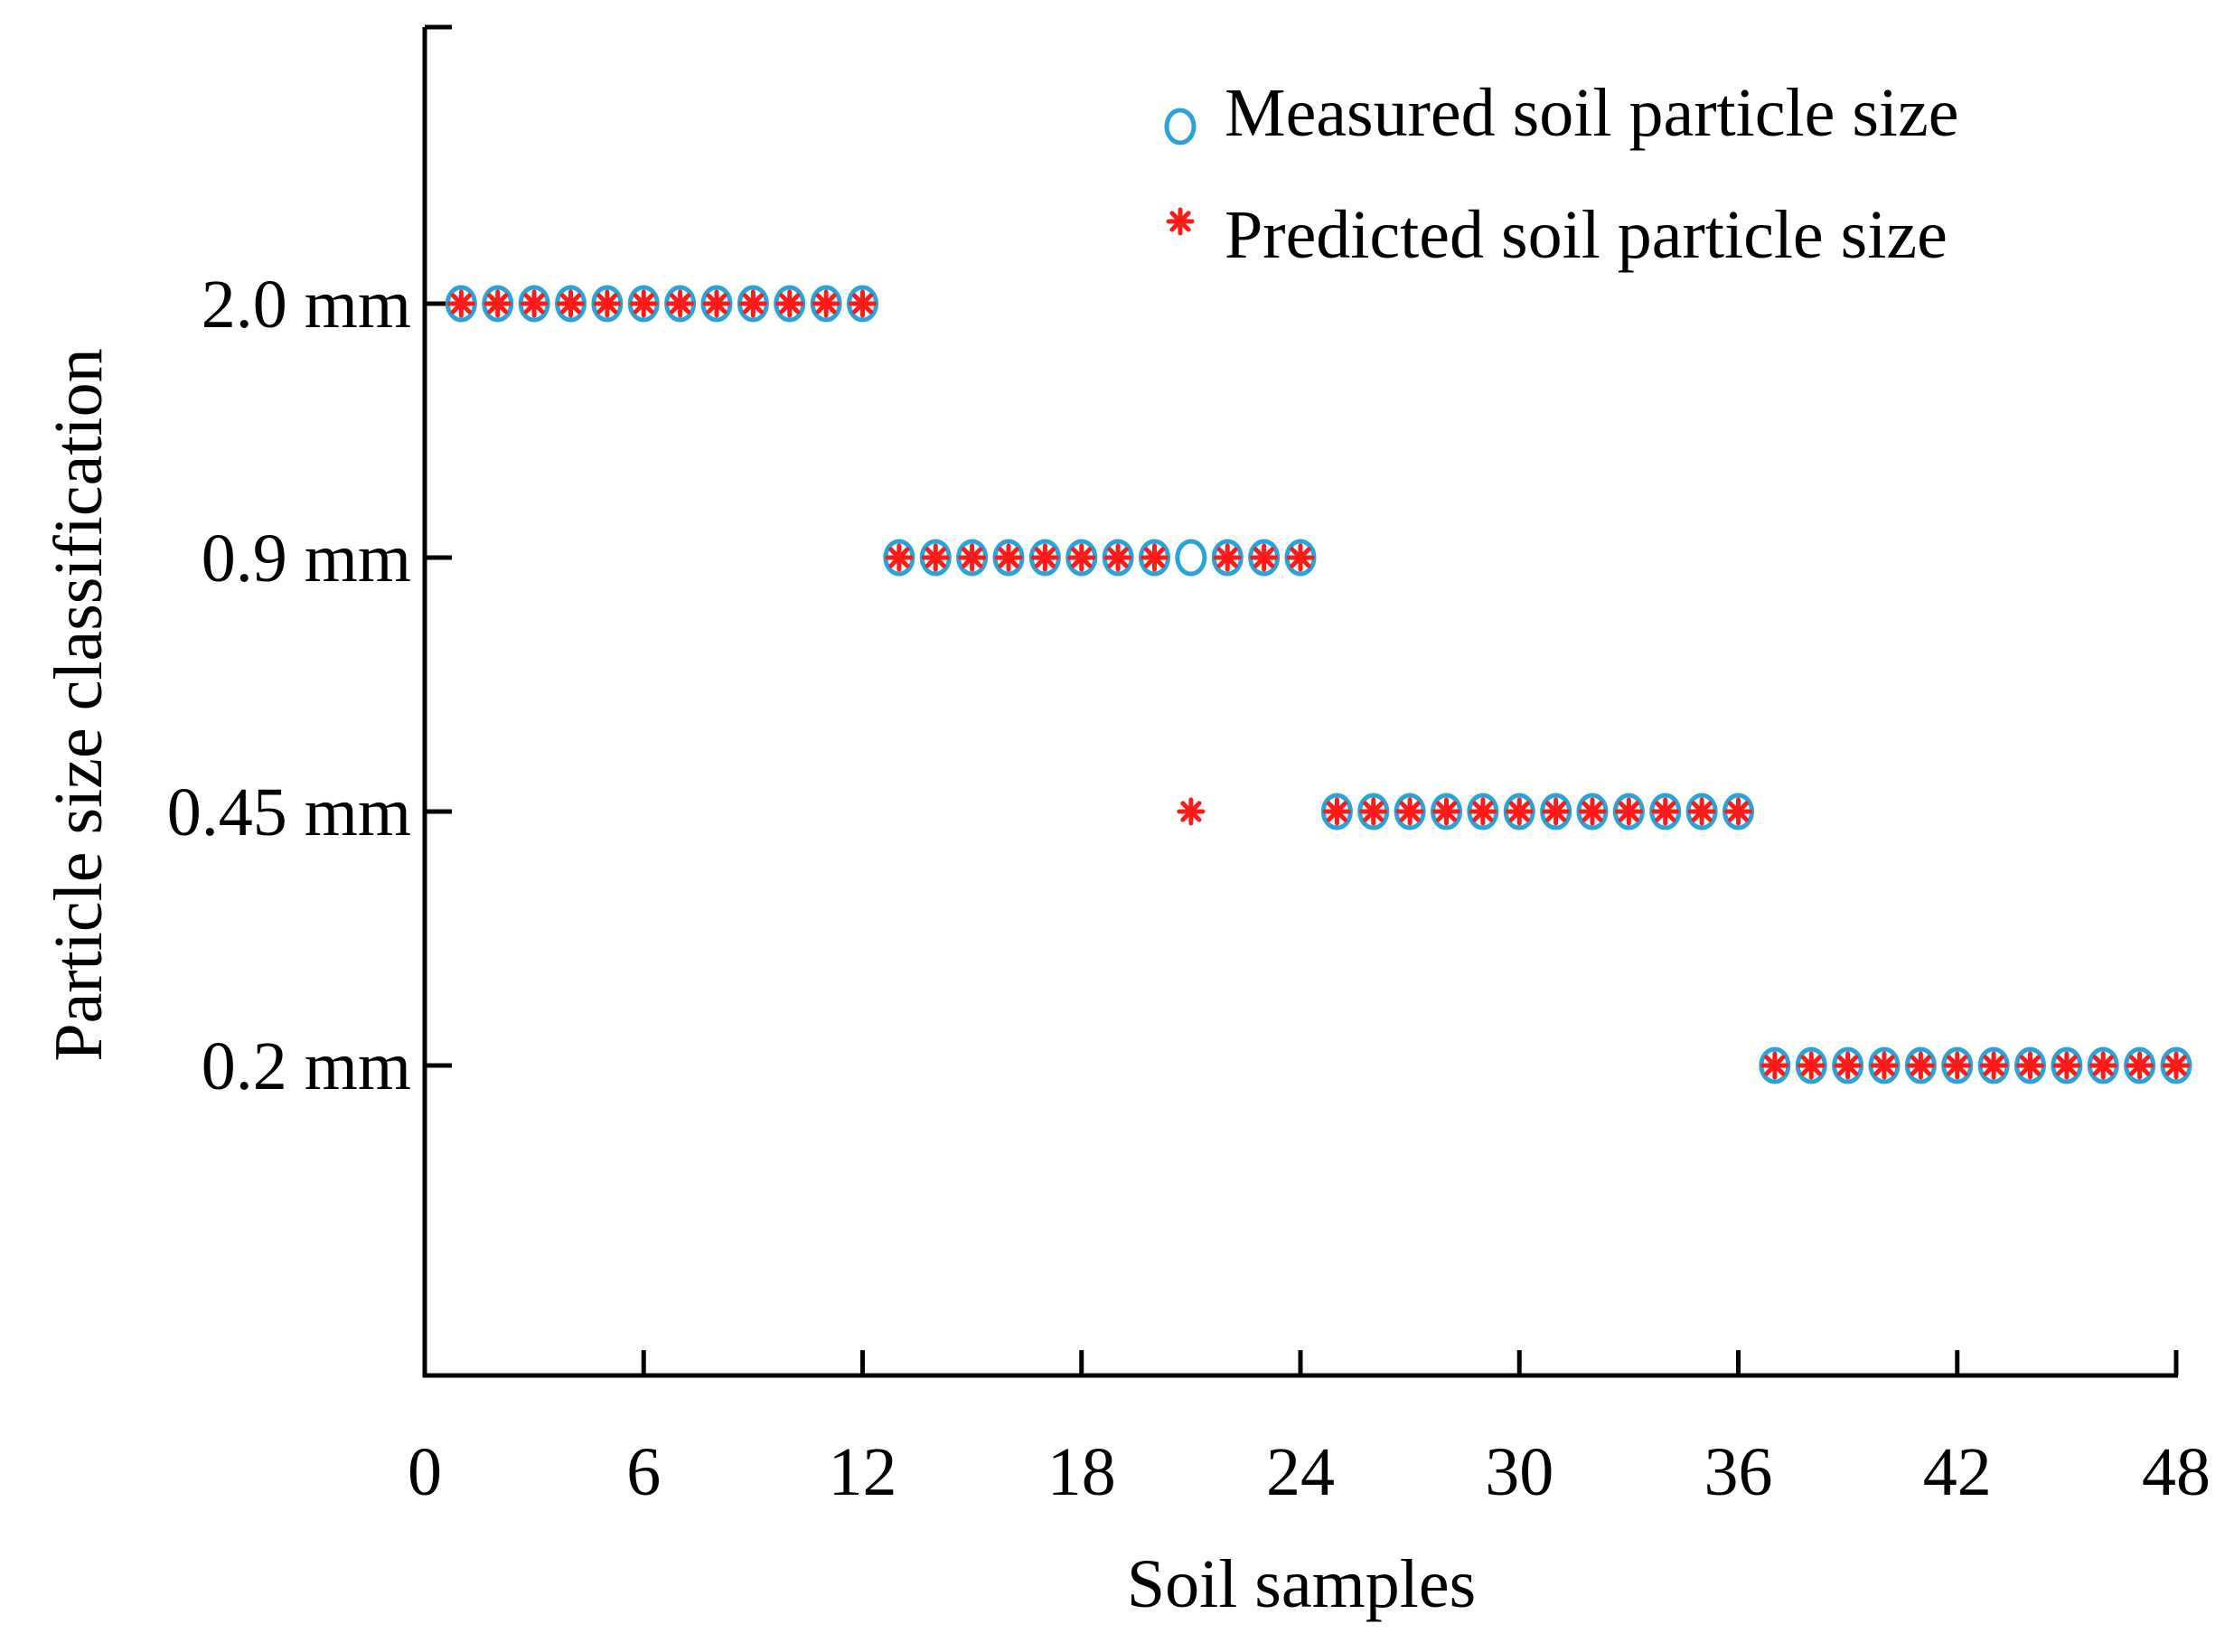 The image size is (2234, 1652). Describe the element at coordinates (425, 1472) in the screenshot. I see `x-tick-label: 0` at that location.